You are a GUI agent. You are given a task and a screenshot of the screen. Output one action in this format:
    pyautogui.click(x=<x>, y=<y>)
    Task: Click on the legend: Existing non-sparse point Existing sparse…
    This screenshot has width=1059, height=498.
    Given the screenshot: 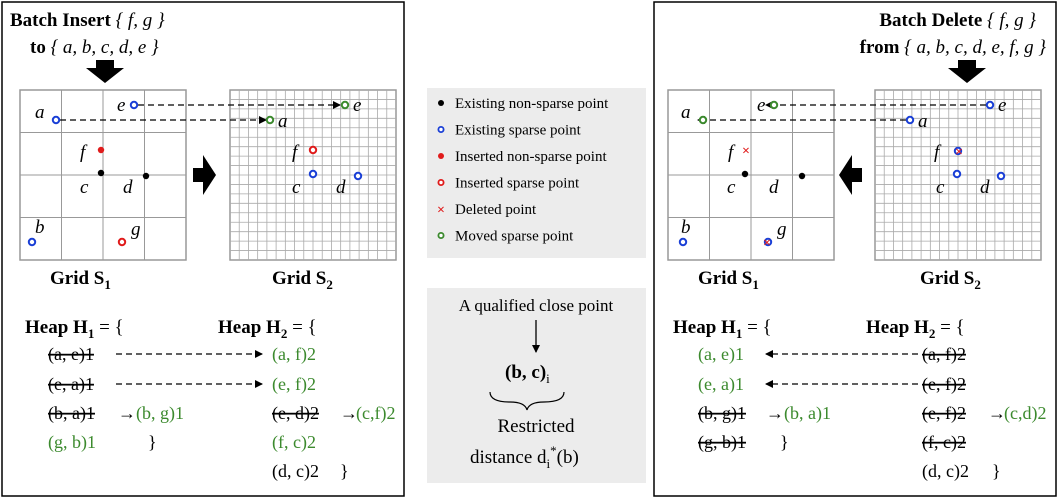 What is the action you would take?
    pyautogui.click(x=536, y=173)
    